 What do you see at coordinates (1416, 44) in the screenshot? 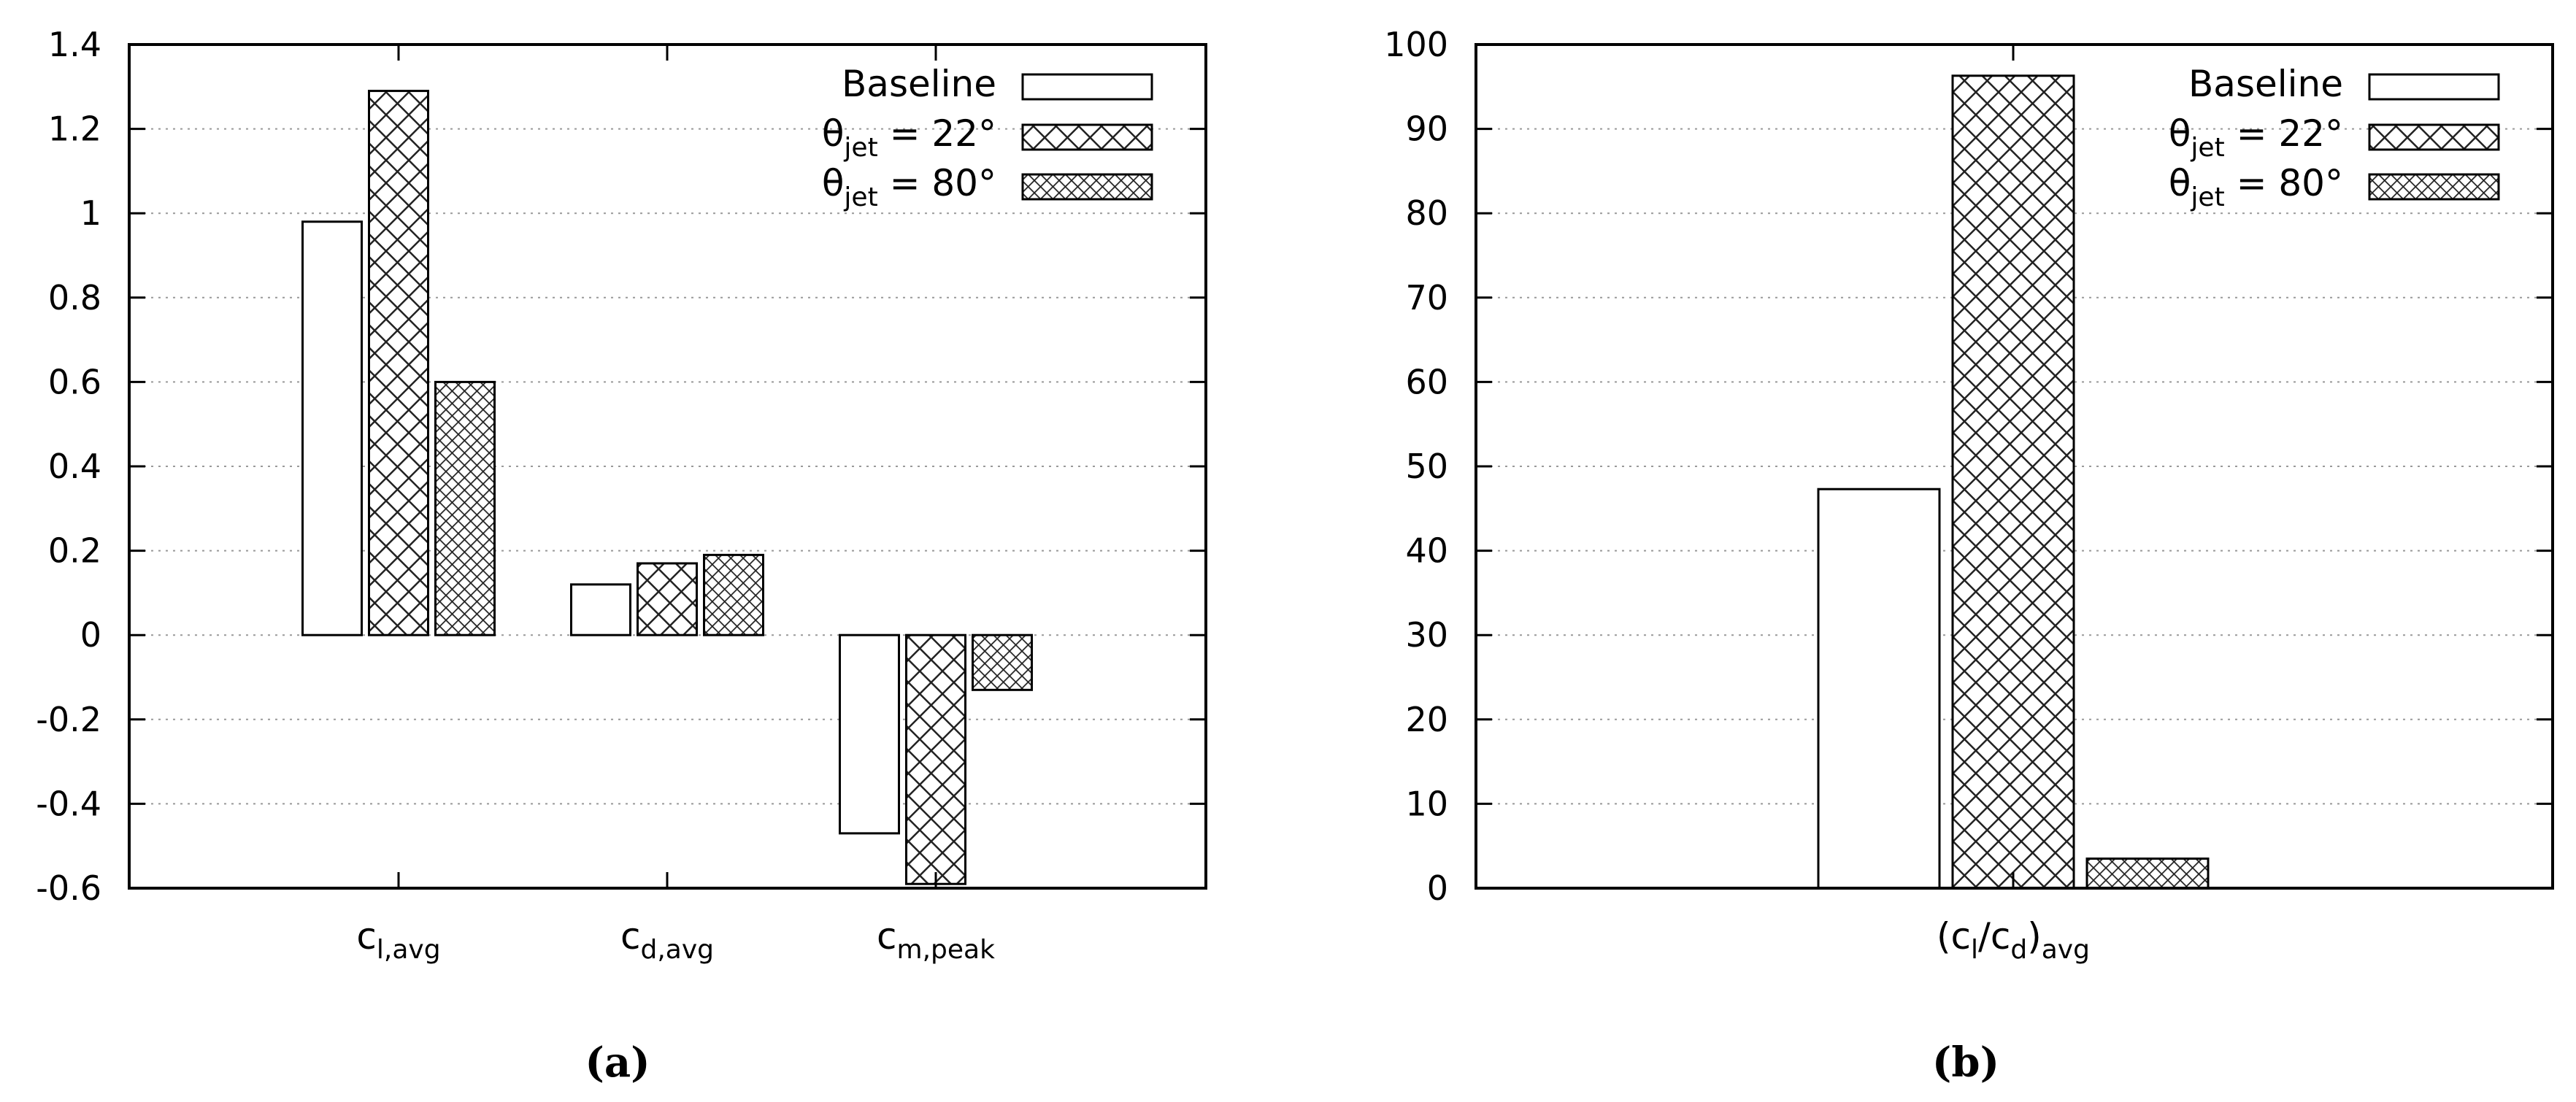
I see `panel-b-y-tick-label: 100` at bounding box center [1416, 44].